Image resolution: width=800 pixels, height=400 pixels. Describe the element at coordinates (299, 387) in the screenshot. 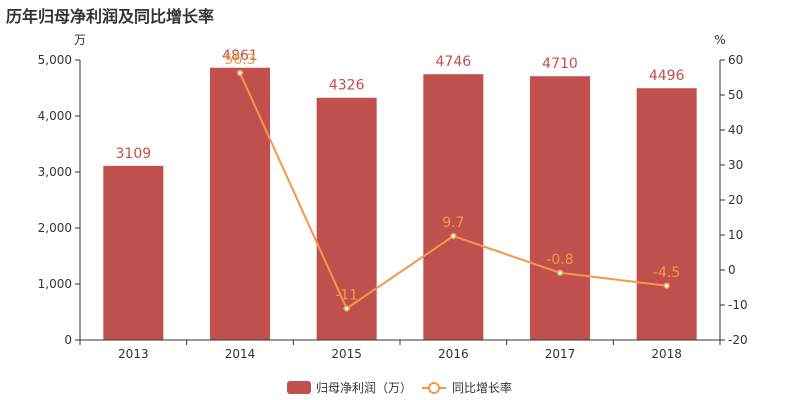

I see `legend-bar-swatch` at that location.